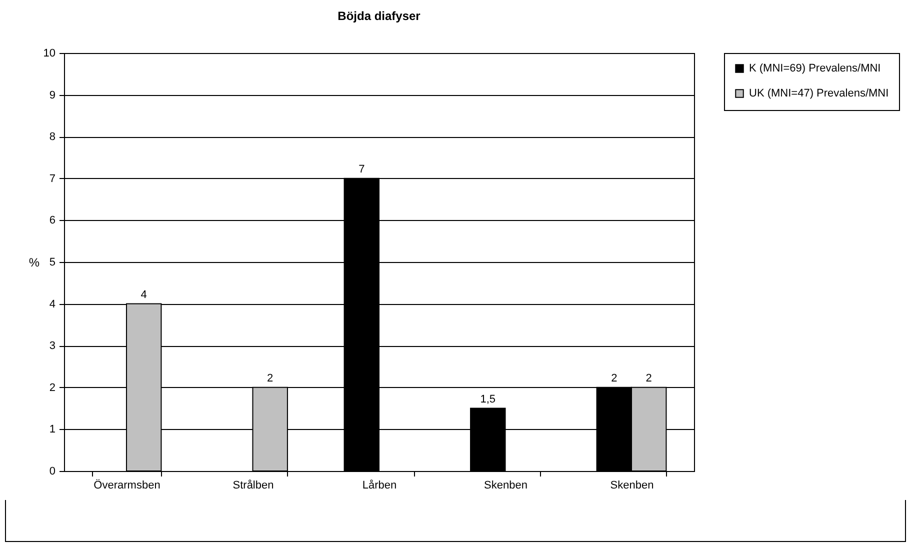  I want to click on chart-title: Böjda diafyser, so click(379, 16).